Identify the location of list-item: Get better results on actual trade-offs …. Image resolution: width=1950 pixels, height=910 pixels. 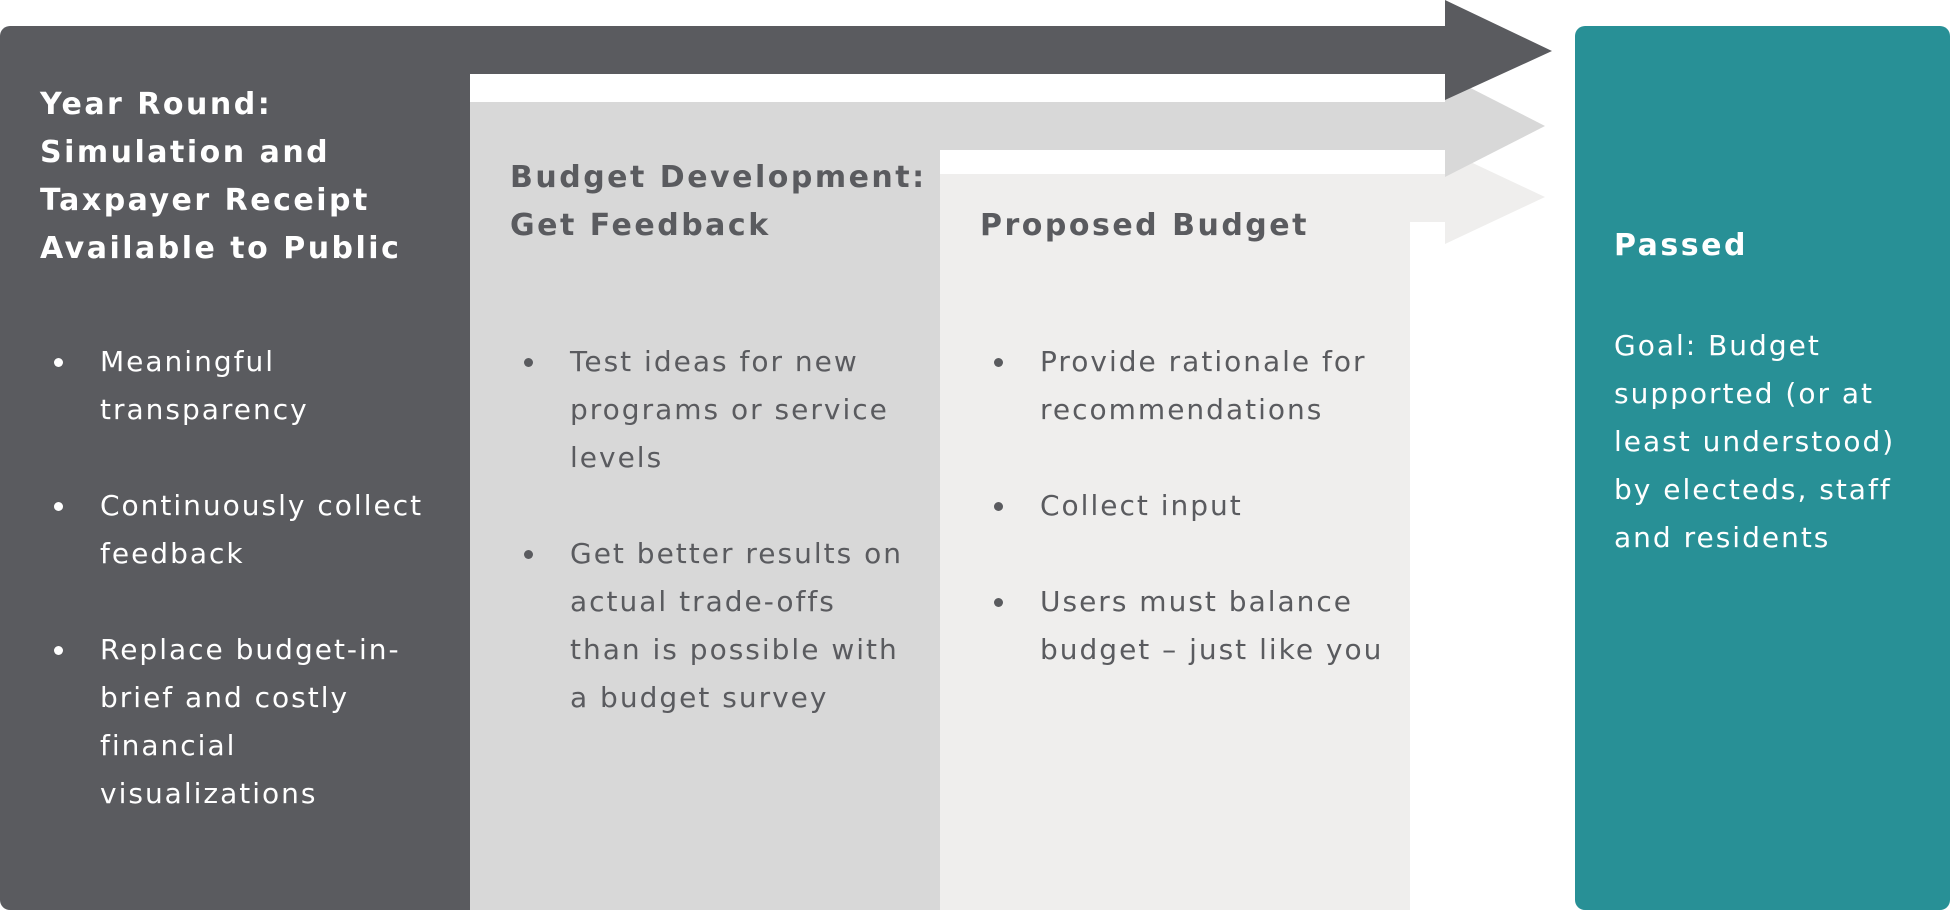
(710, 626).